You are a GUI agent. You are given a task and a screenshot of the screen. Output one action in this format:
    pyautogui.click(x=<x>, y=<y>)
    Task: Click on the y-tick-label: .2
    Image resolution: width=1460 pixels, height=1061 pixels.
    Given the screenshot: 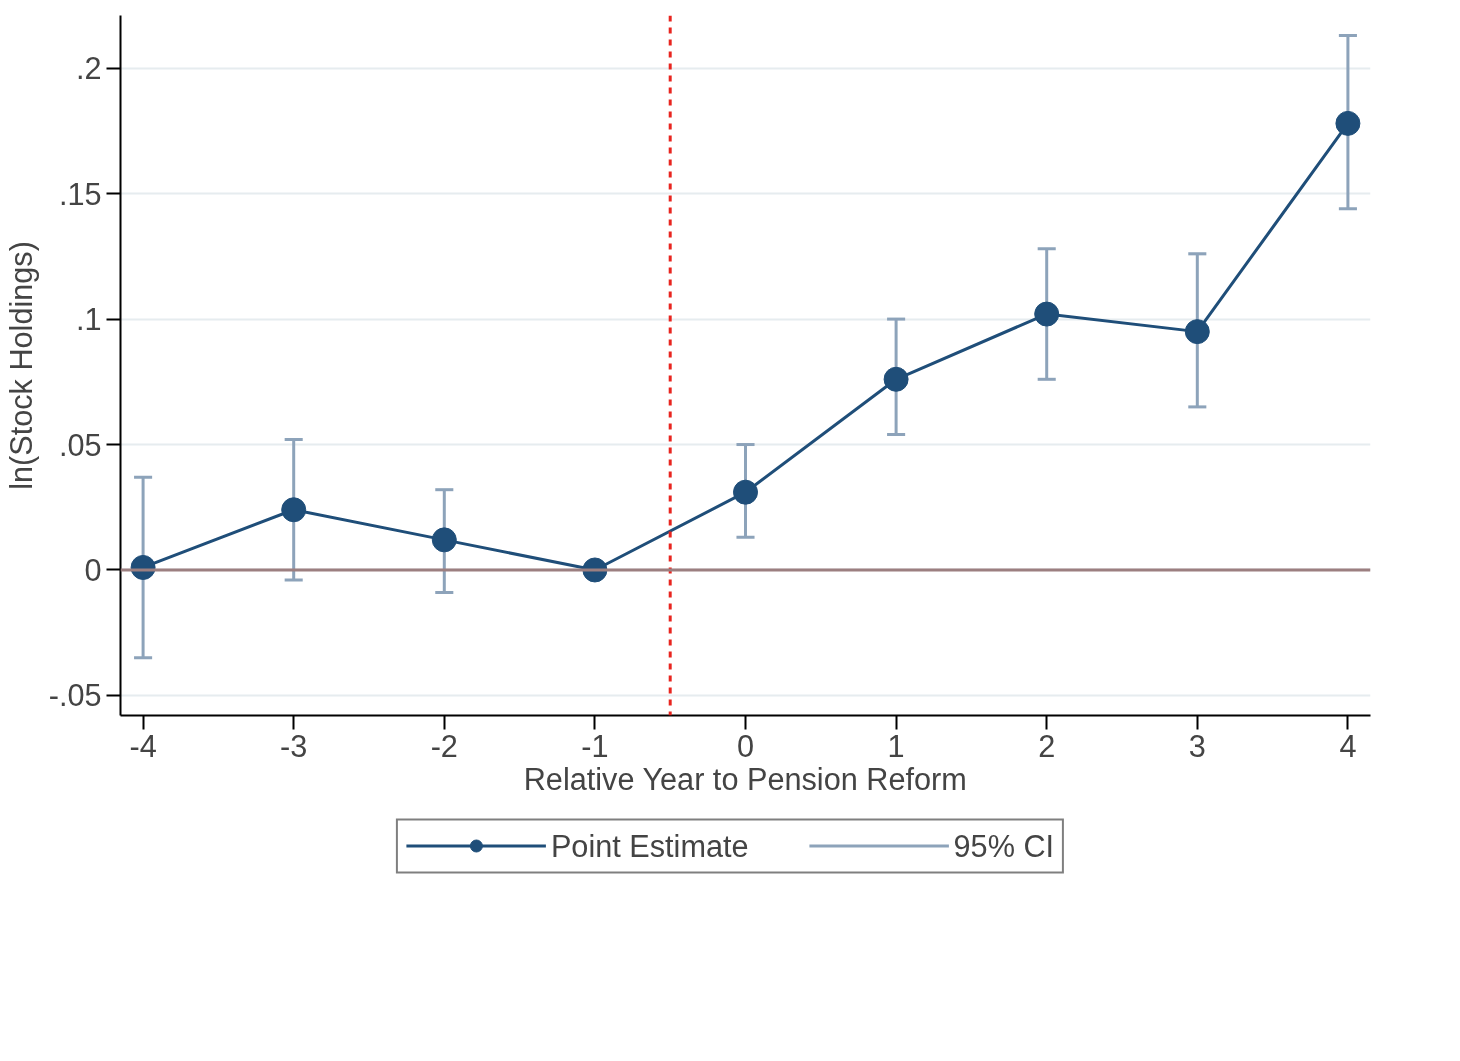 What is the action you would take?
    pyautogui.click(x=88, y=68)
    